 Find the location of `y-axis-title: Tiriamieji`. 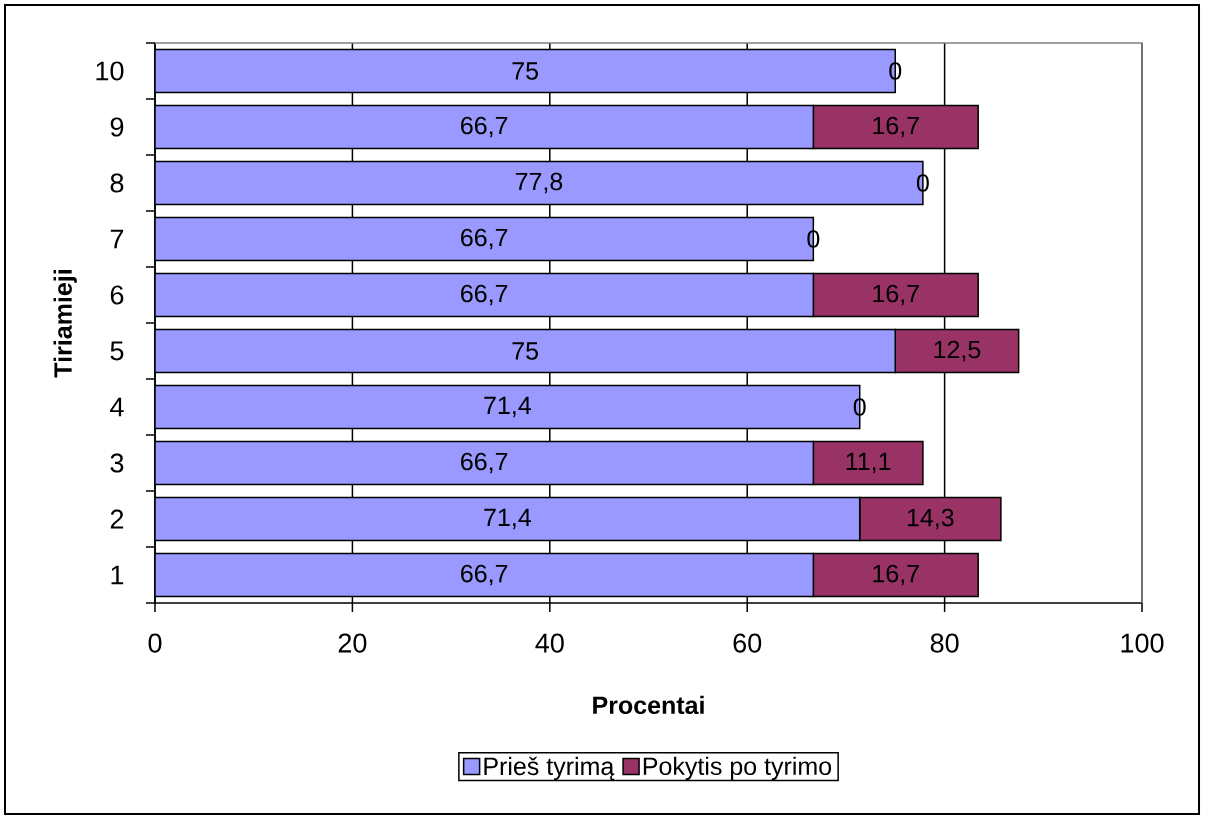

y-axis-title: Tiriamieji is located at coordinates (65, 324).